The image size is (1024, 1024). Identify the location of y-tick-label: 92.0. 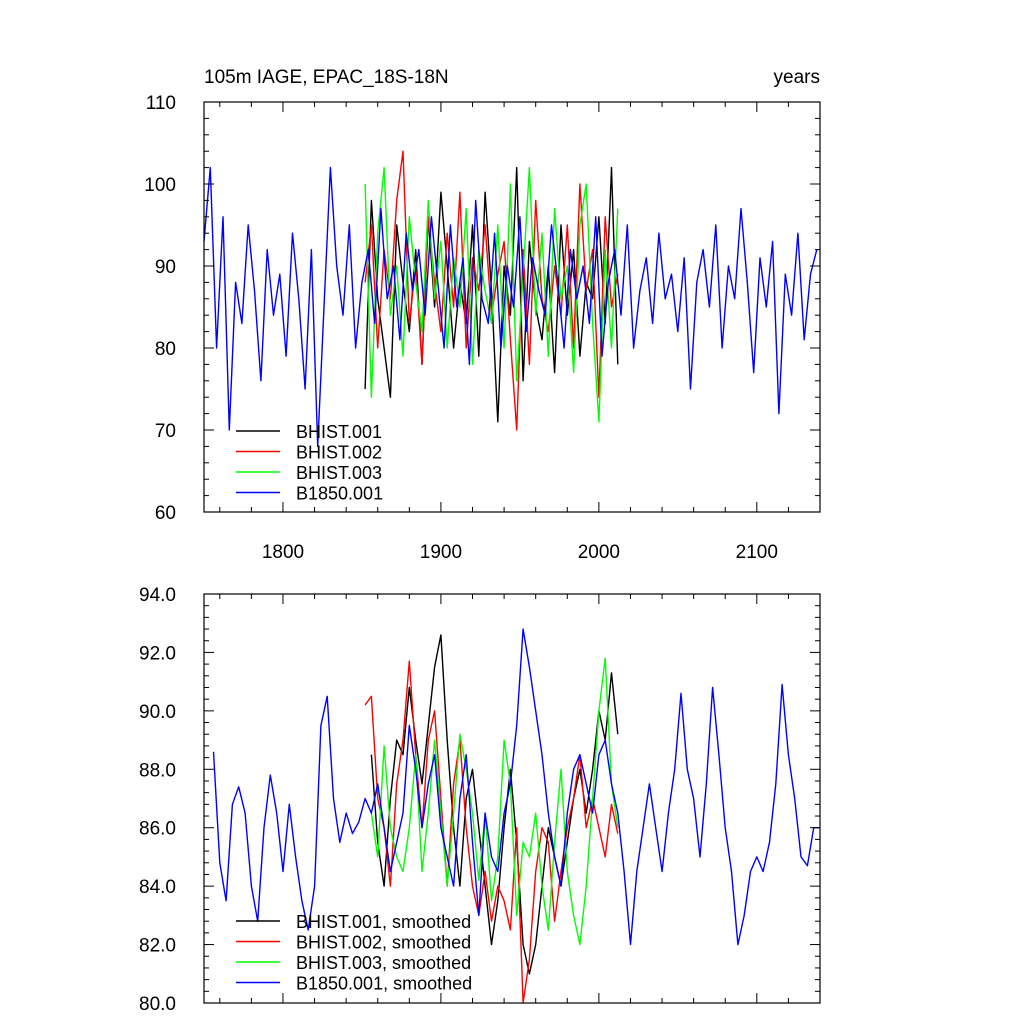
(157, 653).